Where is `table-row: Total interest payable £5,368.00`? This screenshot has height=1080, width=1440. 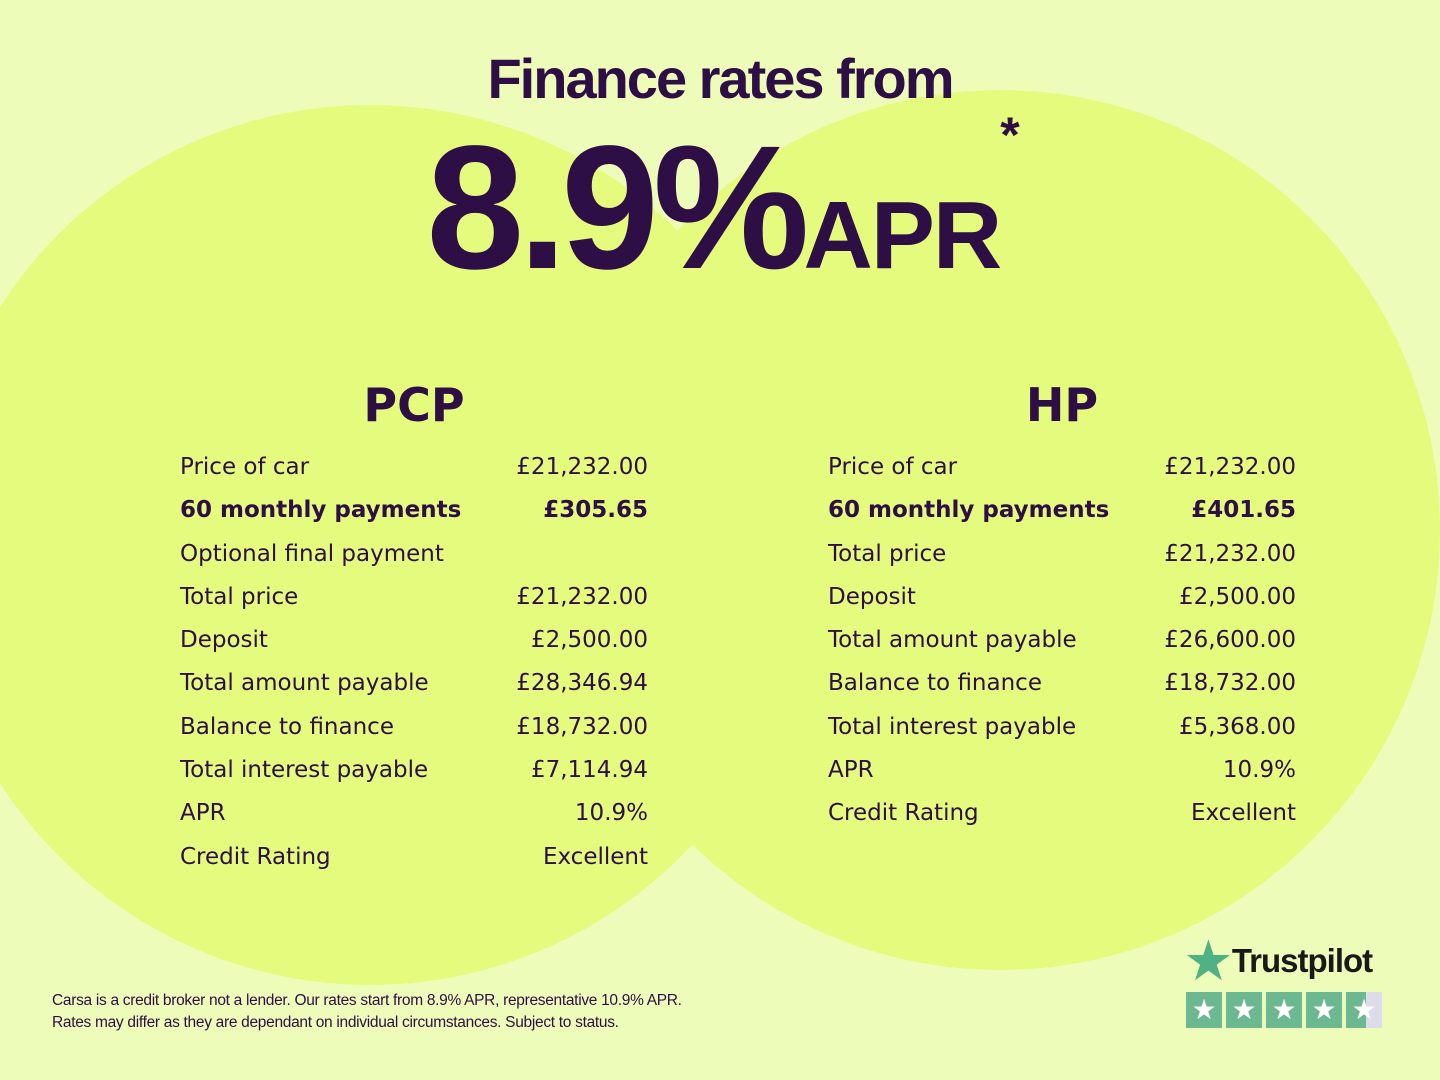
table-row: Total interest payable £5,368.00 is located at coordinates (1062, 733).